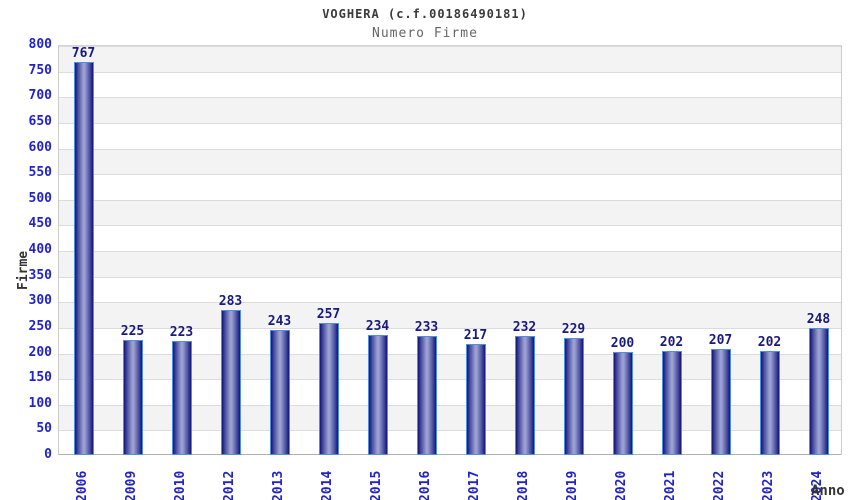 This screenshot has width=850, height=500. Describe the element at coordinates (48, 454) in the screenshot. I see `y-tick-label: 0` at that location.